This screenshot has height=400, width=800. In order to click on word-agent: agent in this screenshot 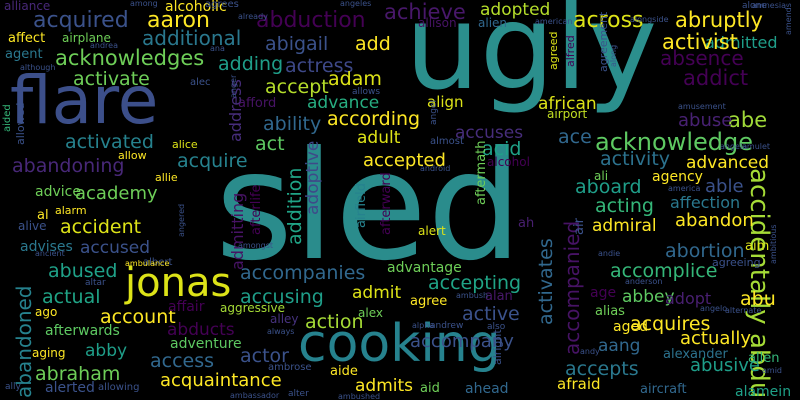, I will do `click(24, 54)`.